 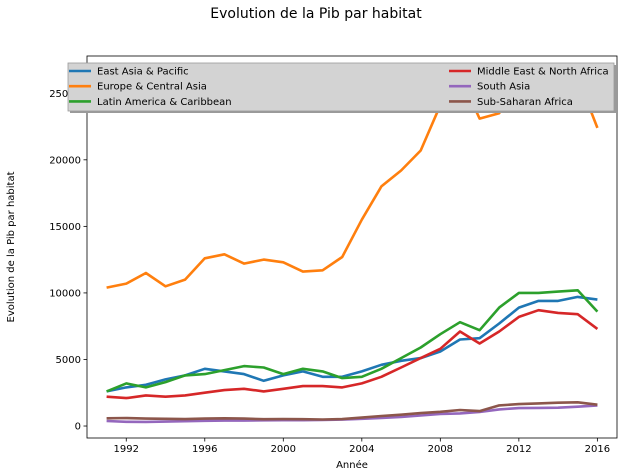 I want to click on y-tick-label: 0, so click(x=78, y=427).